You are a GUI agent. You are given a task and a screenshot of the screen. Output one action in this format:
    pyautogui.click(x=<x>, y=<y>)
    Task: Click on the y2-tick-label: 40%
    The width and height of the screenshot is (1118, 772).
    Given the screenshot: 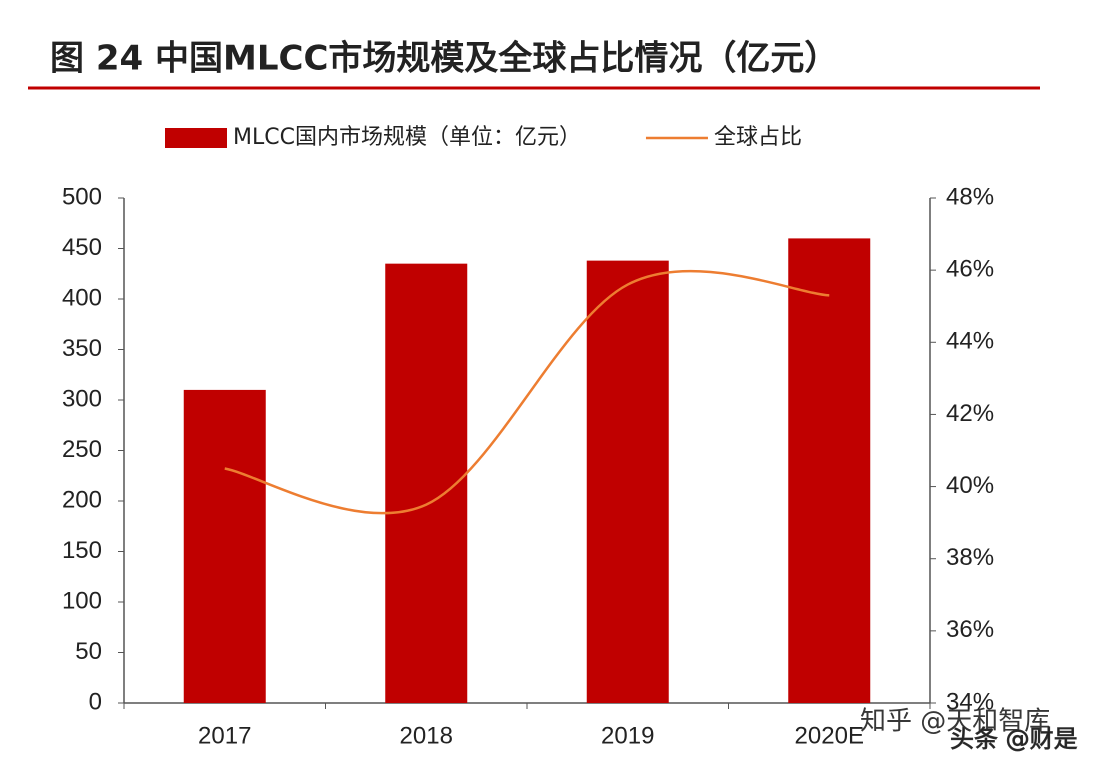 What is the action you would take?
    pyautogui.click(x=970, y=485)
    